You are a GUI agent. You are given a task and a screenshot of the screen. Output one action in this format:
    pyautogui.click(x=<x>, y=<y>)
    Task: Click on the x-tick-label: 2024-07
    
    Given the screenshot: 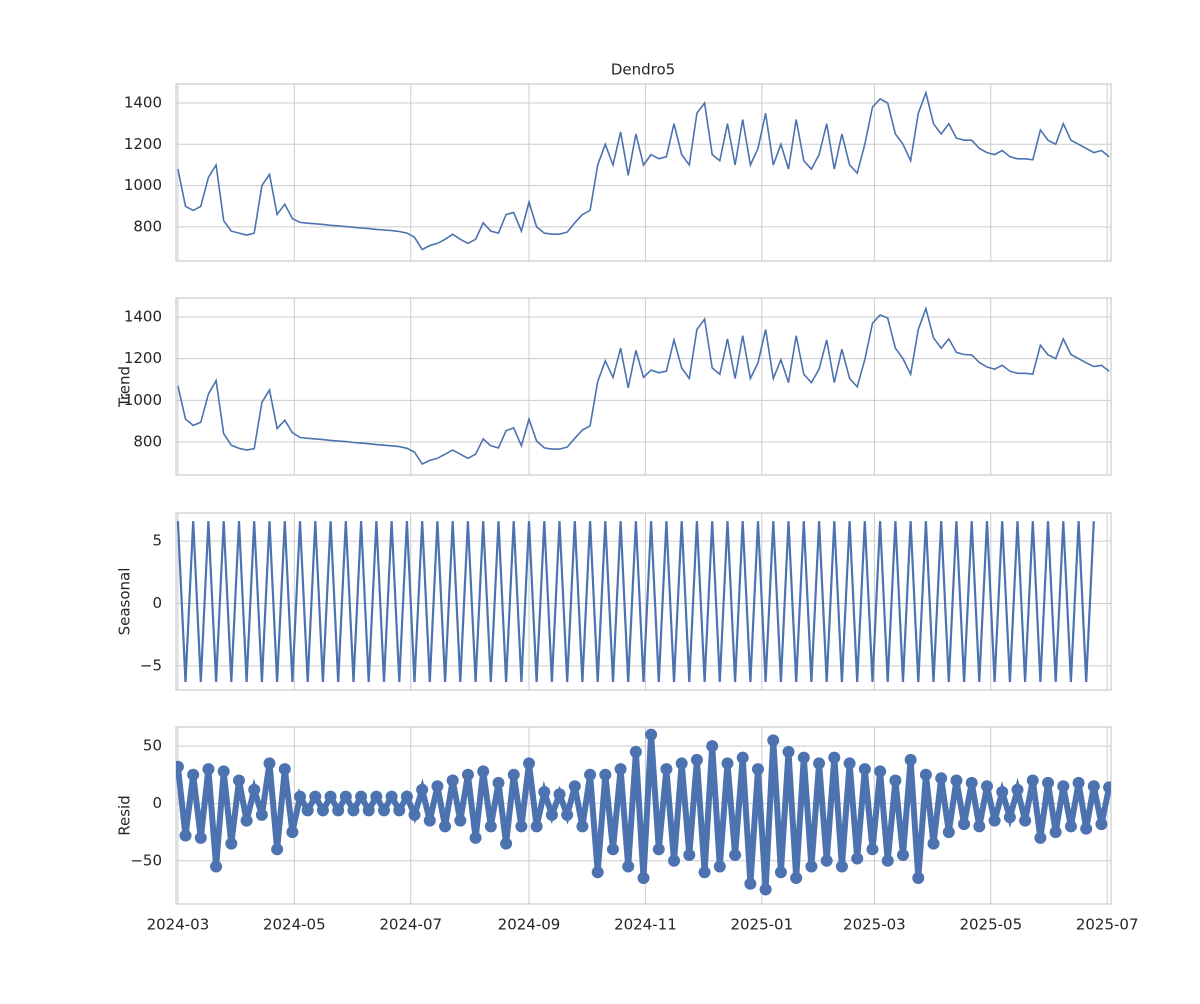 What is the action you would take?
    pyautogui.click(x=410, y=925)
    